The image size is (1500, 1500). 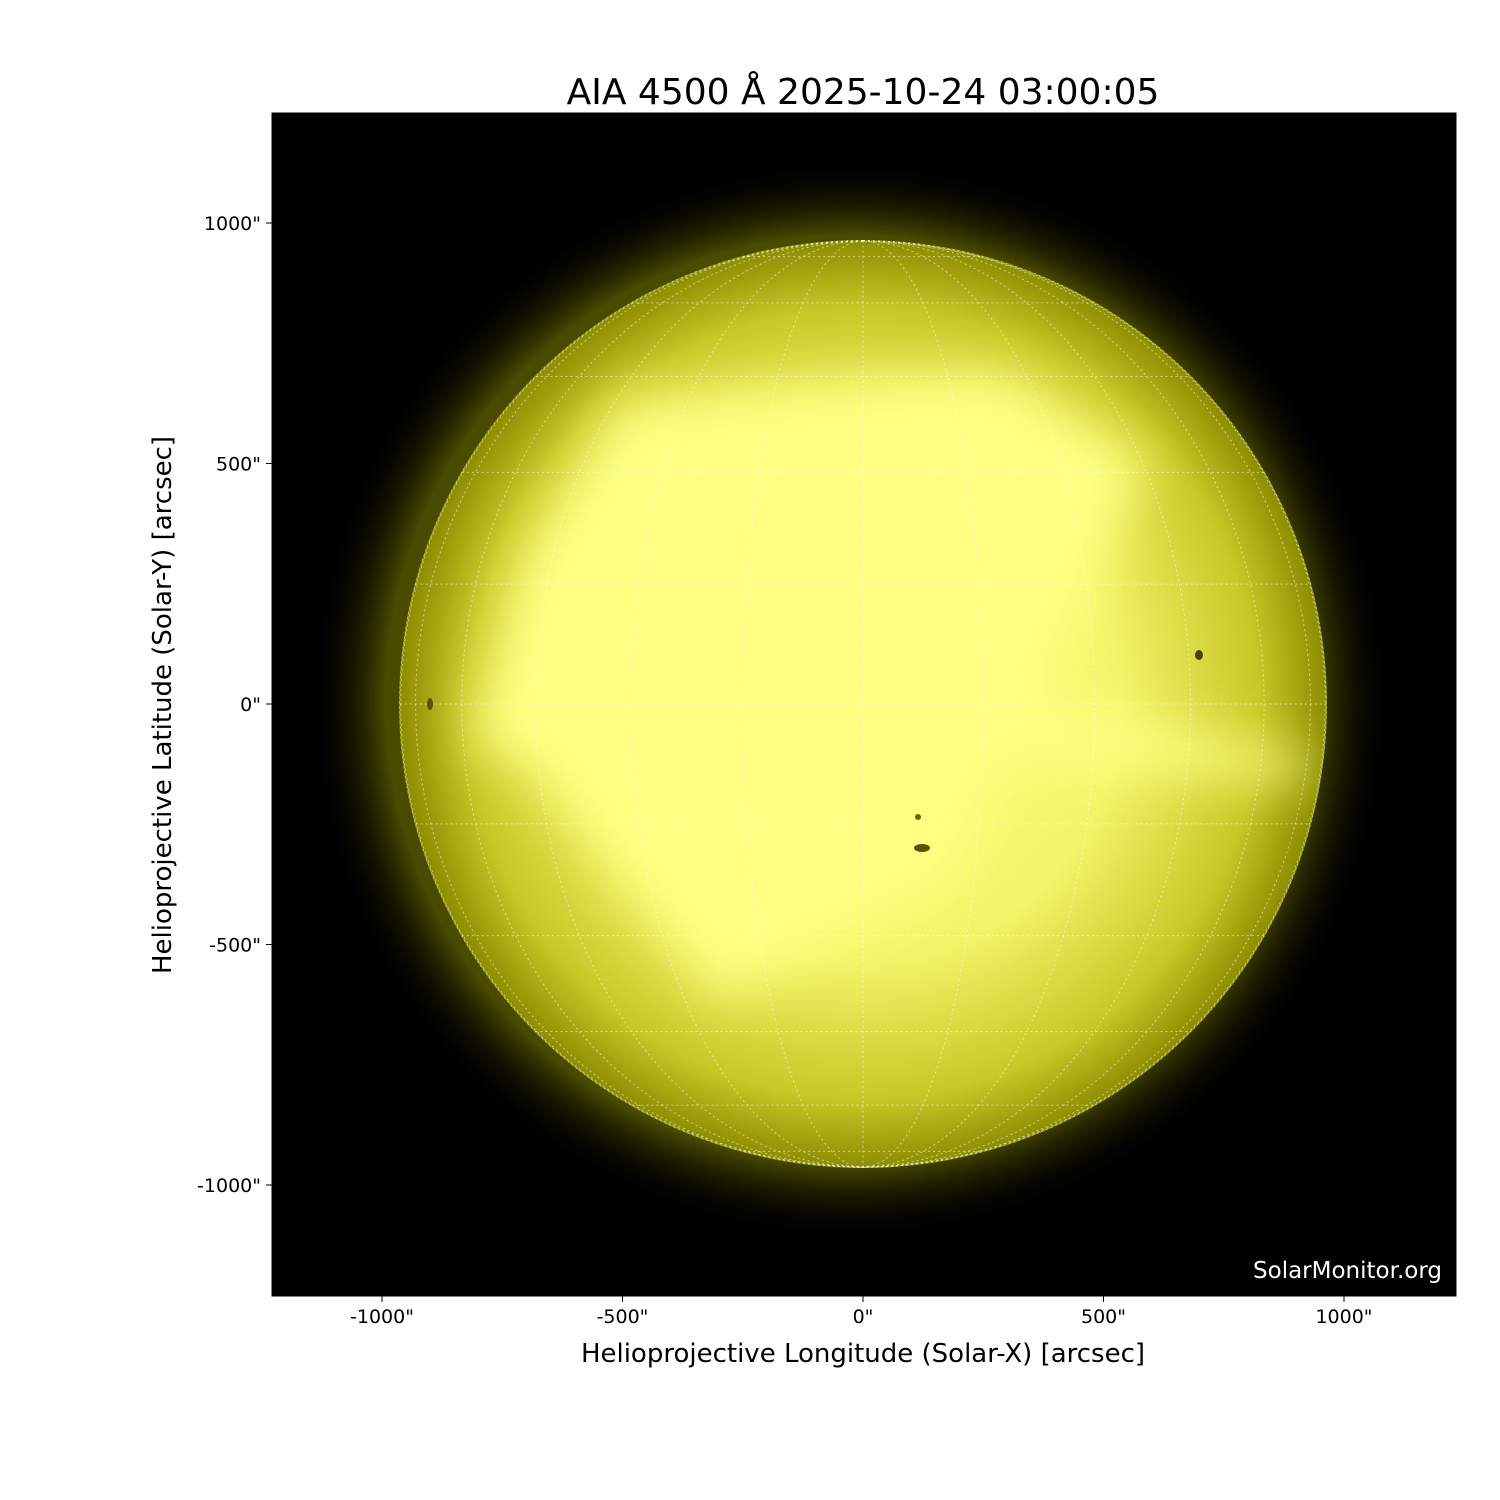 I want to click on y-tick-label: -500", so click(x=235, y=946).